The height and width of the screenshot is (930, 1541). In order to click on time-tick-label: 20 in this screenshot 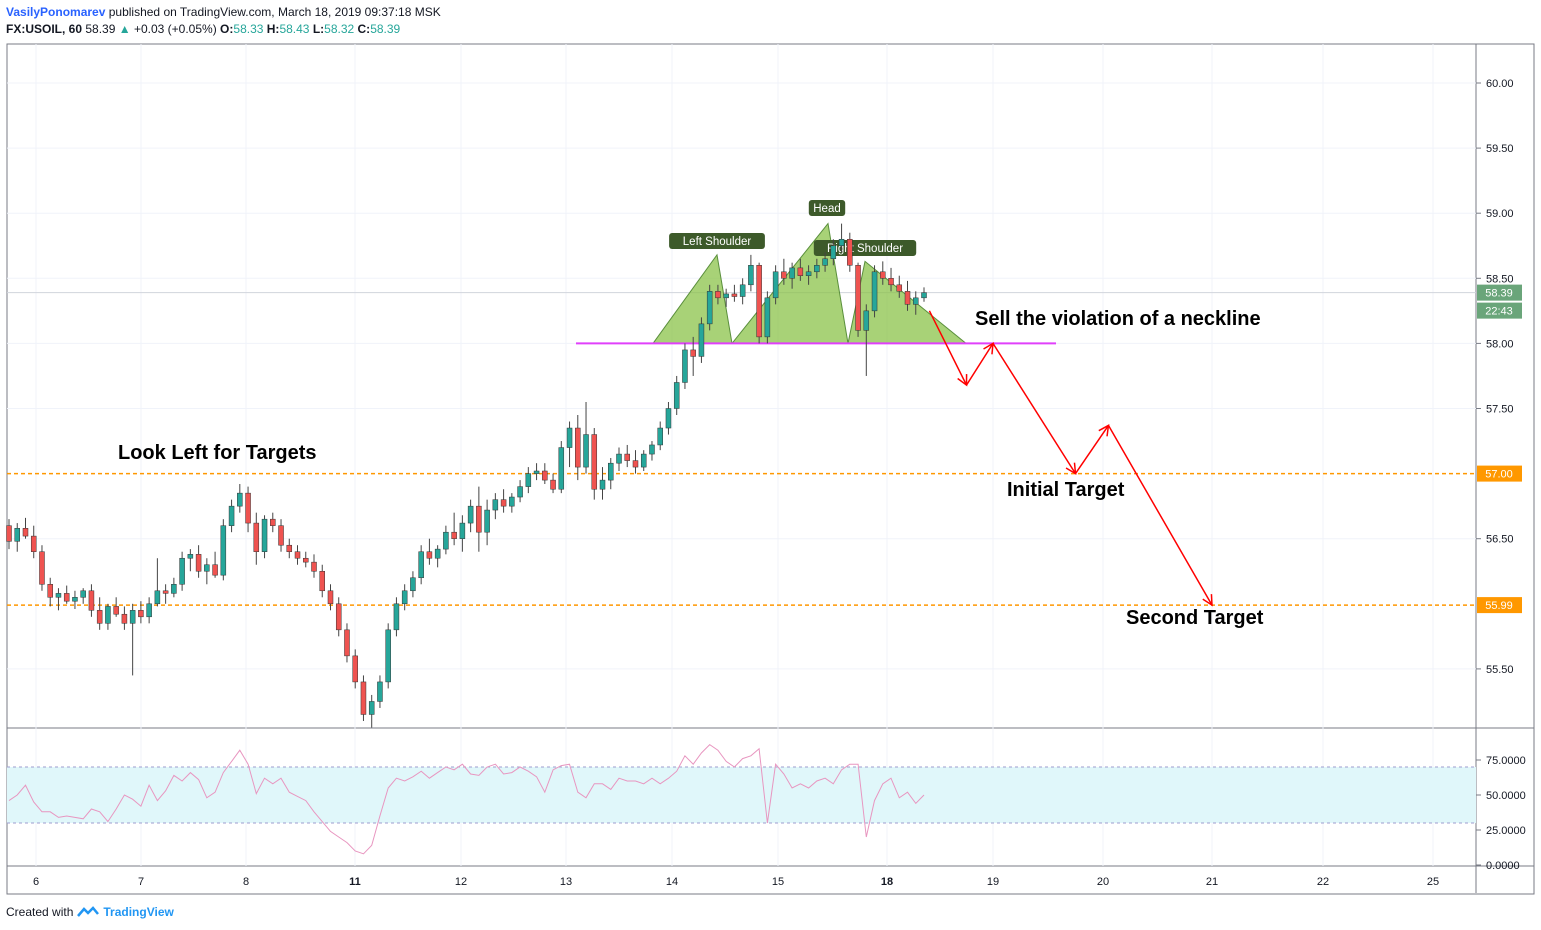, I will do `click(1103, 882)`.